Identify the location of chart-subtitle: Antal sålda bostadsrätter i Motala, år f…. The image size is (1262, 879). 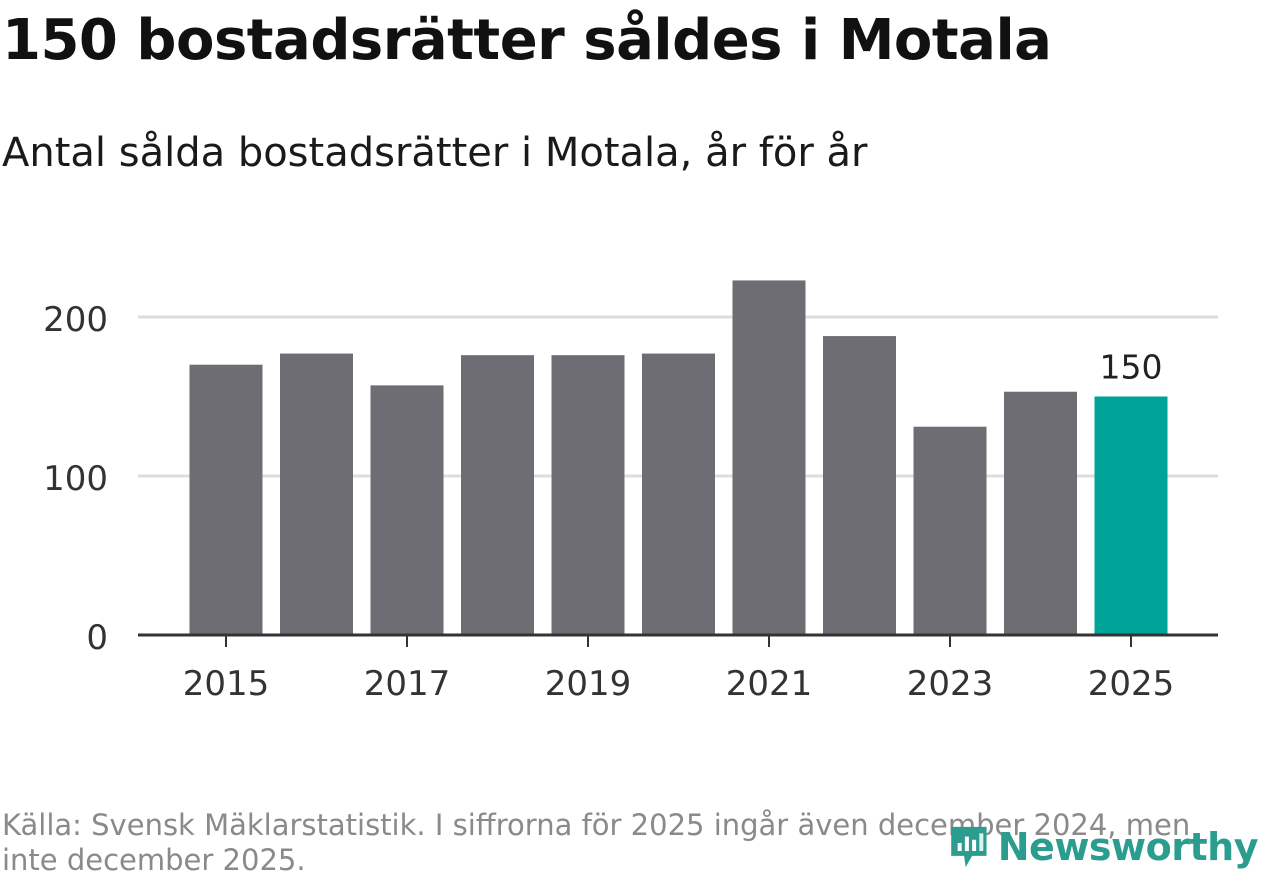
(435, 153).